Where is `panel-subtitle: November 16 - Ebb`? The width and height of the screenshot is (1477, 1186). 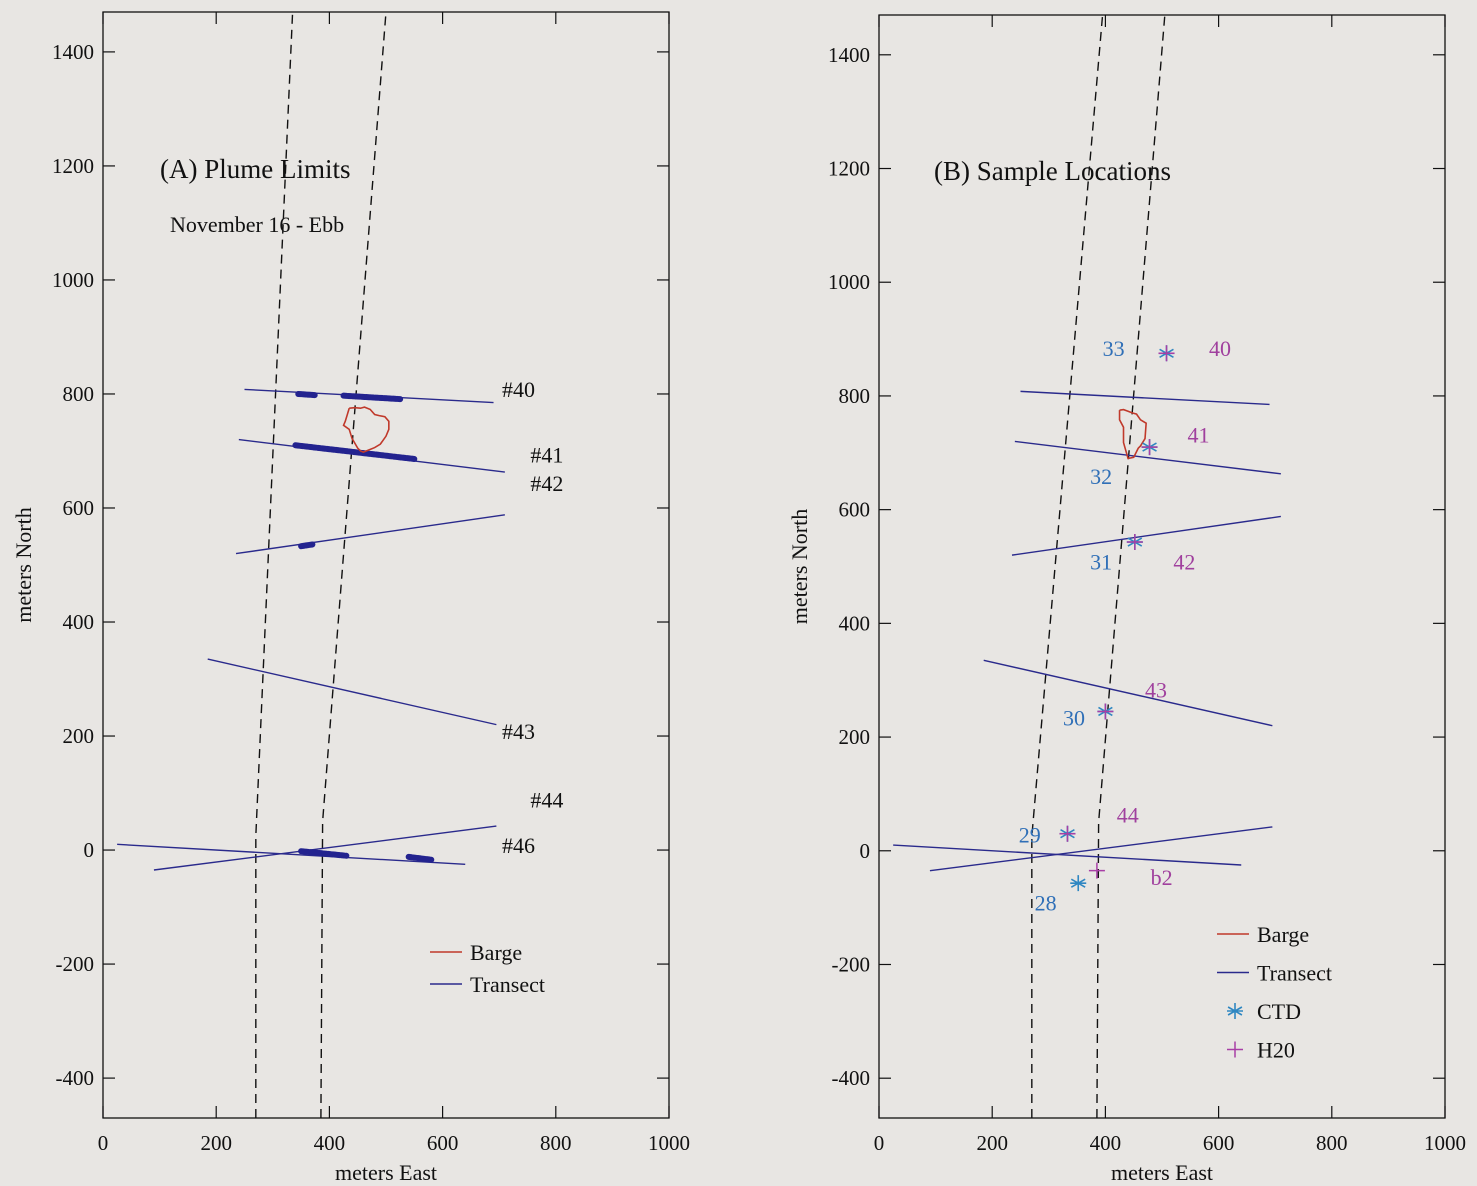 panel-subtitle: November 16 - Ebb is located at coordinates (257, 224).